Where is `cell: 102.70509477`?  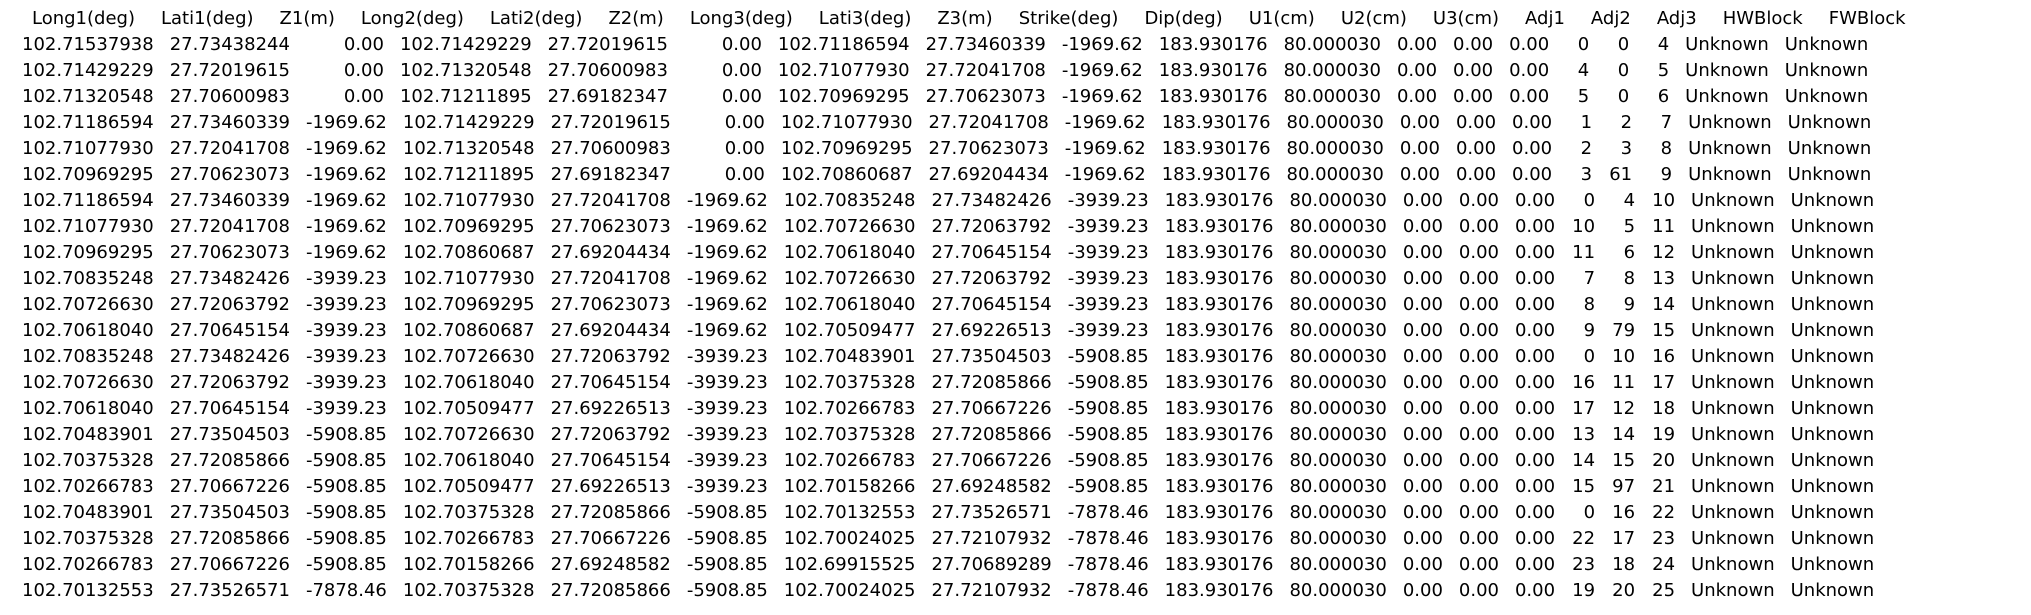 cell: 102.70509477 is located at coordinates (468, 486).